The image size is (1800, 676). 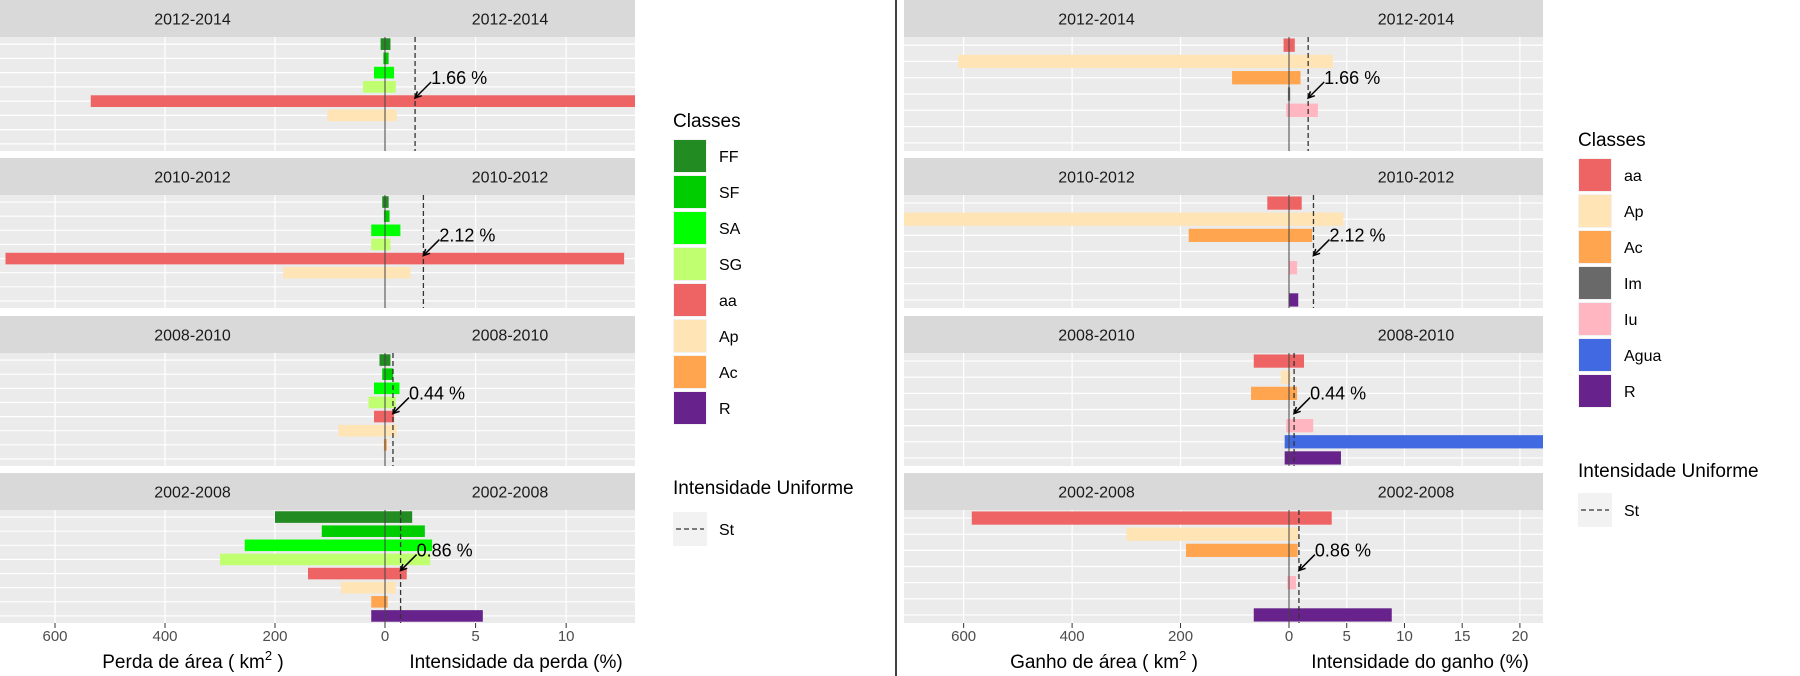 I want to click on annotation-label: 0.86 %, so click(x=445, y=551).